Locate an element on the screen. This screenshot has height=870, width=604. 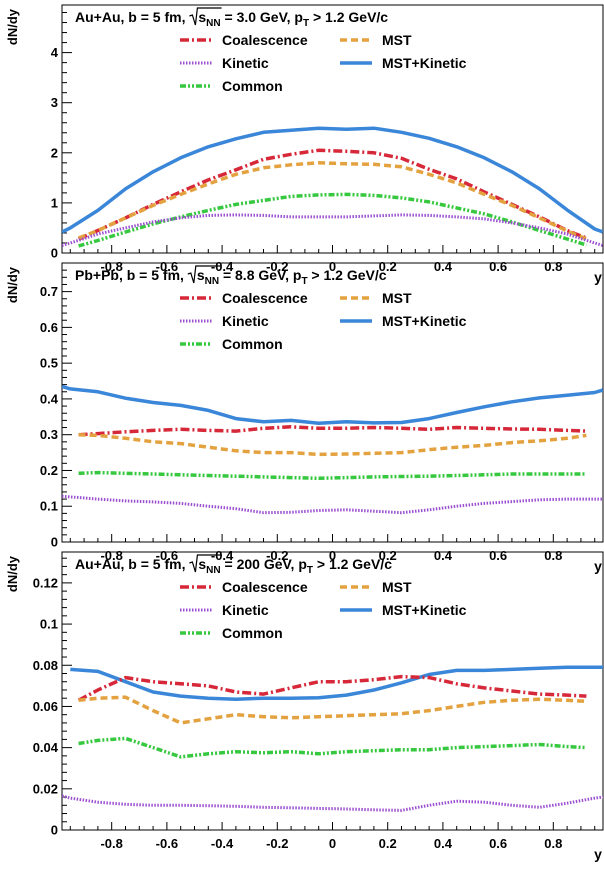
y-tick-label: 0.12 is located at coordinates (45, 582).